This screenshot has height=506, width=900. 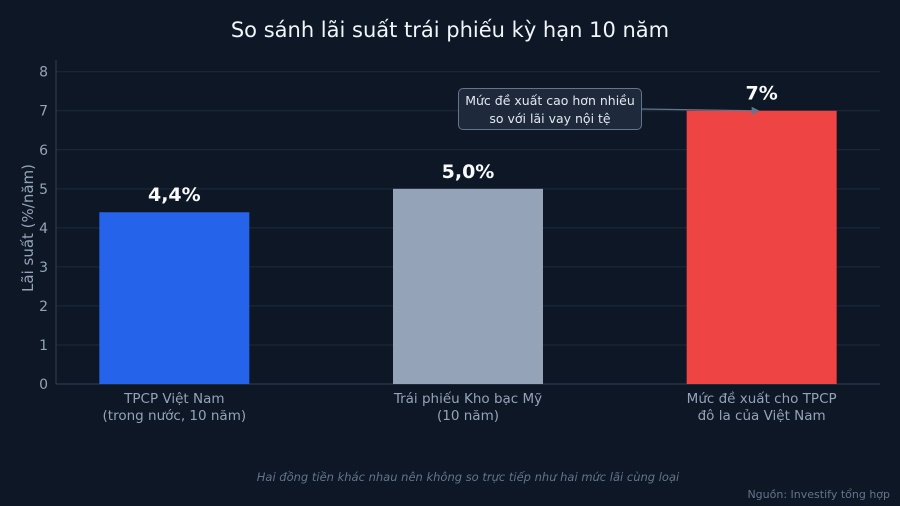 I want to click on y-tick-label: 4, so click(x=43, y=229).